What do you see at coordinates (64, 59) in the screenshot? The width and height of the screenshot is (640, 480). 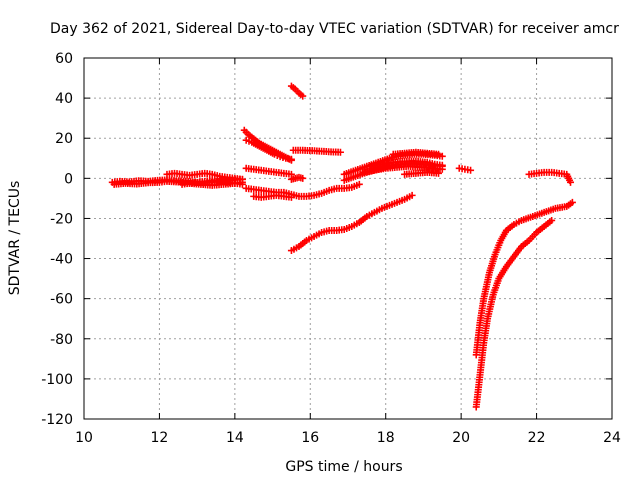 I see `y-tick-label: 60` at bounding box center [64, 59].